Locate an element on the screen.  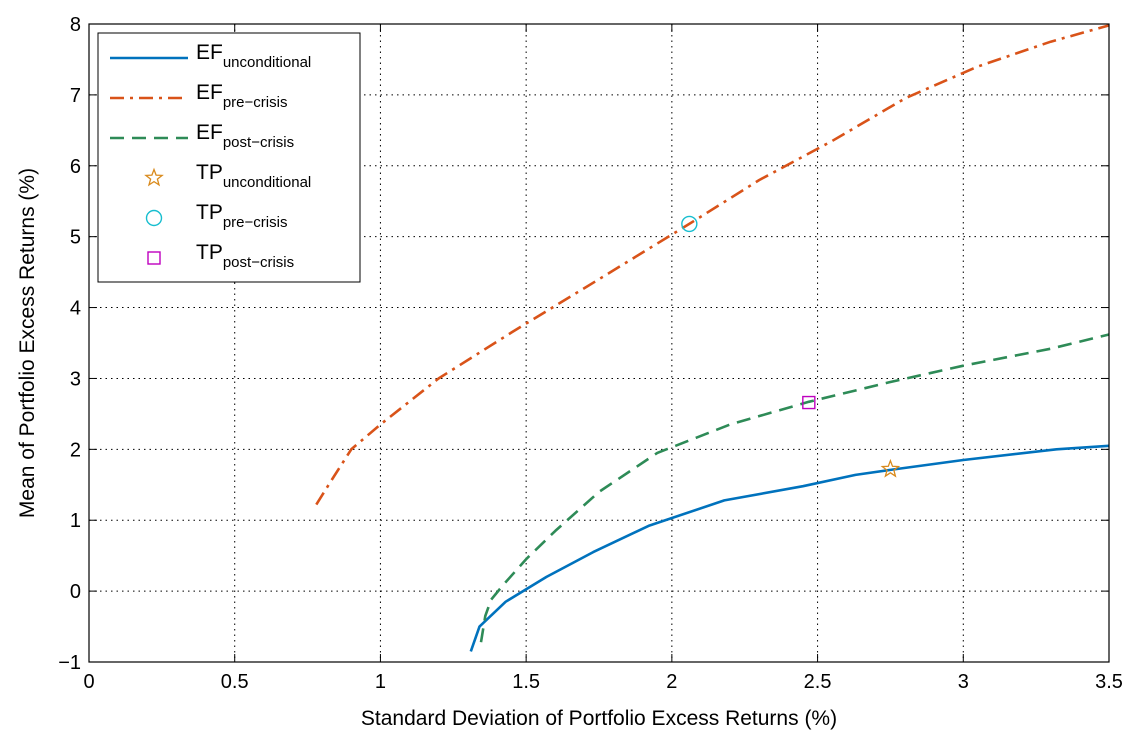
legend-label-ef_pre_crisis: EFpre−crisis is located at coordinates (241, 96).